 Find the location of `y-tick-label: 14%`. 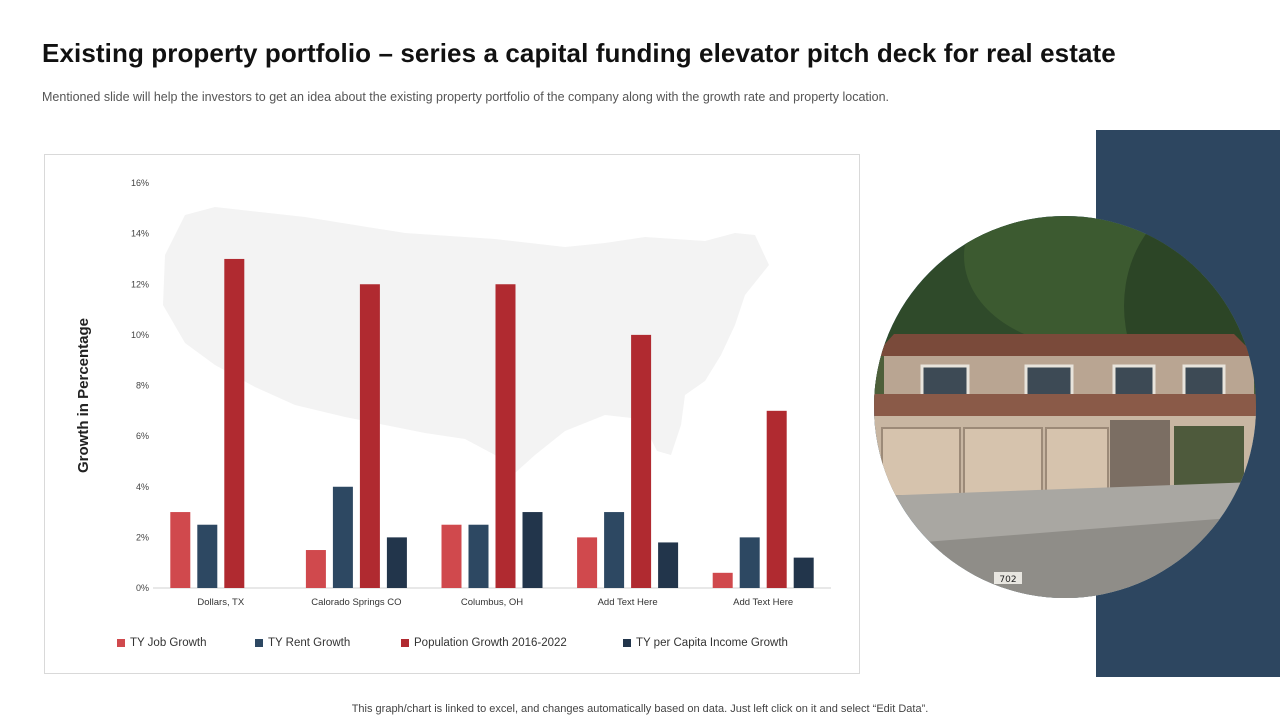

y-tick-label: 14% is located at coordinates (140, 234).